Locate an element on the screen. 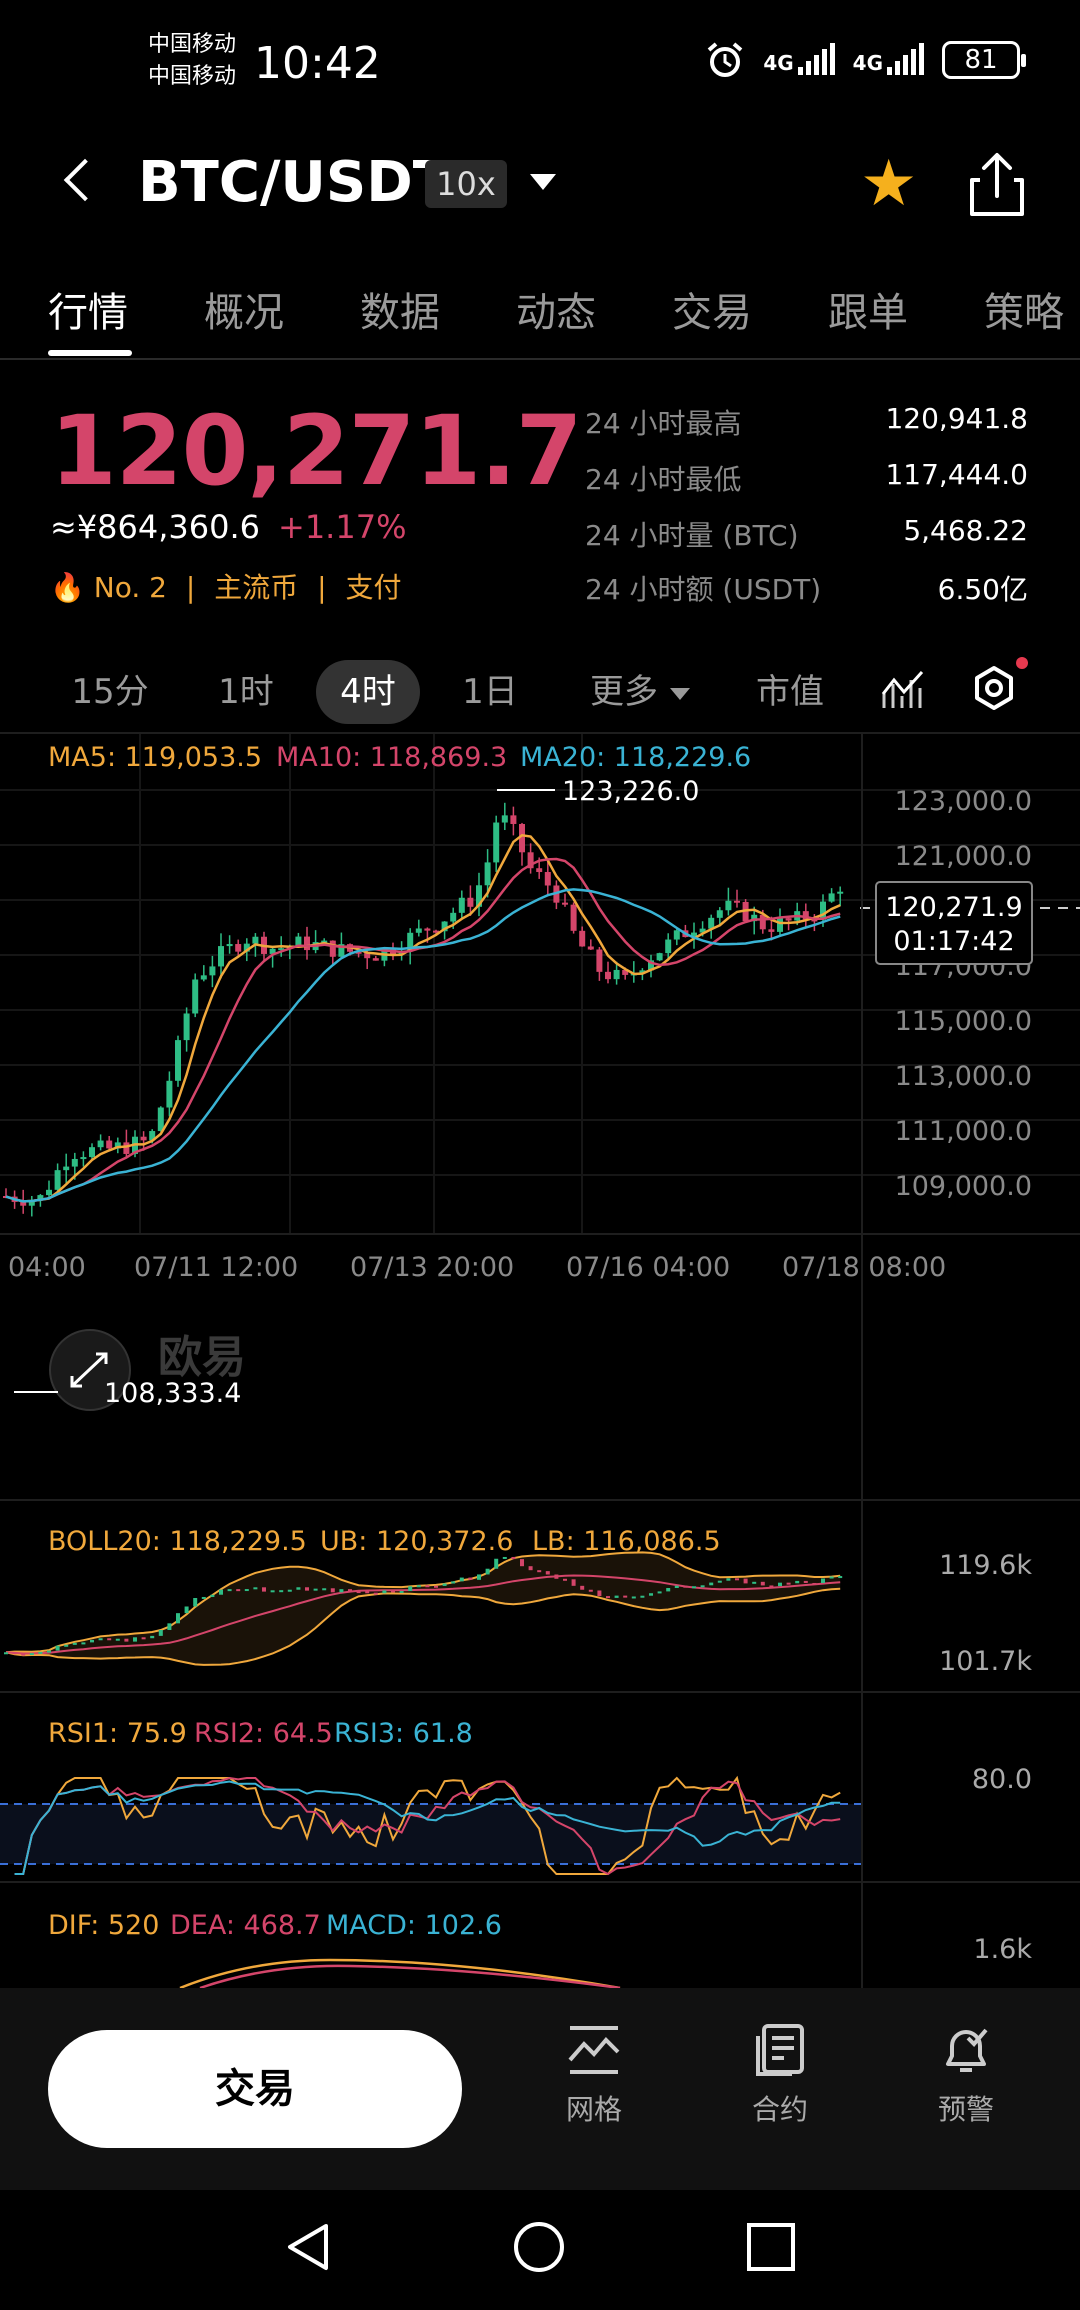 This screenshot has width=1080, height=2310. signal-1: 4G is located at coordinates (799, 59).